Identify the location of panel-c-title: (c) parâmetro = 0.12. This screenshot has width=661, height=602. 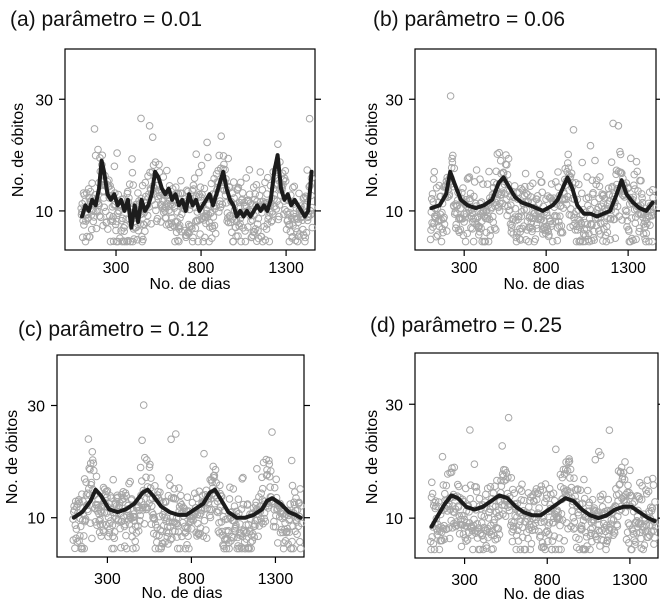
(113, 329).